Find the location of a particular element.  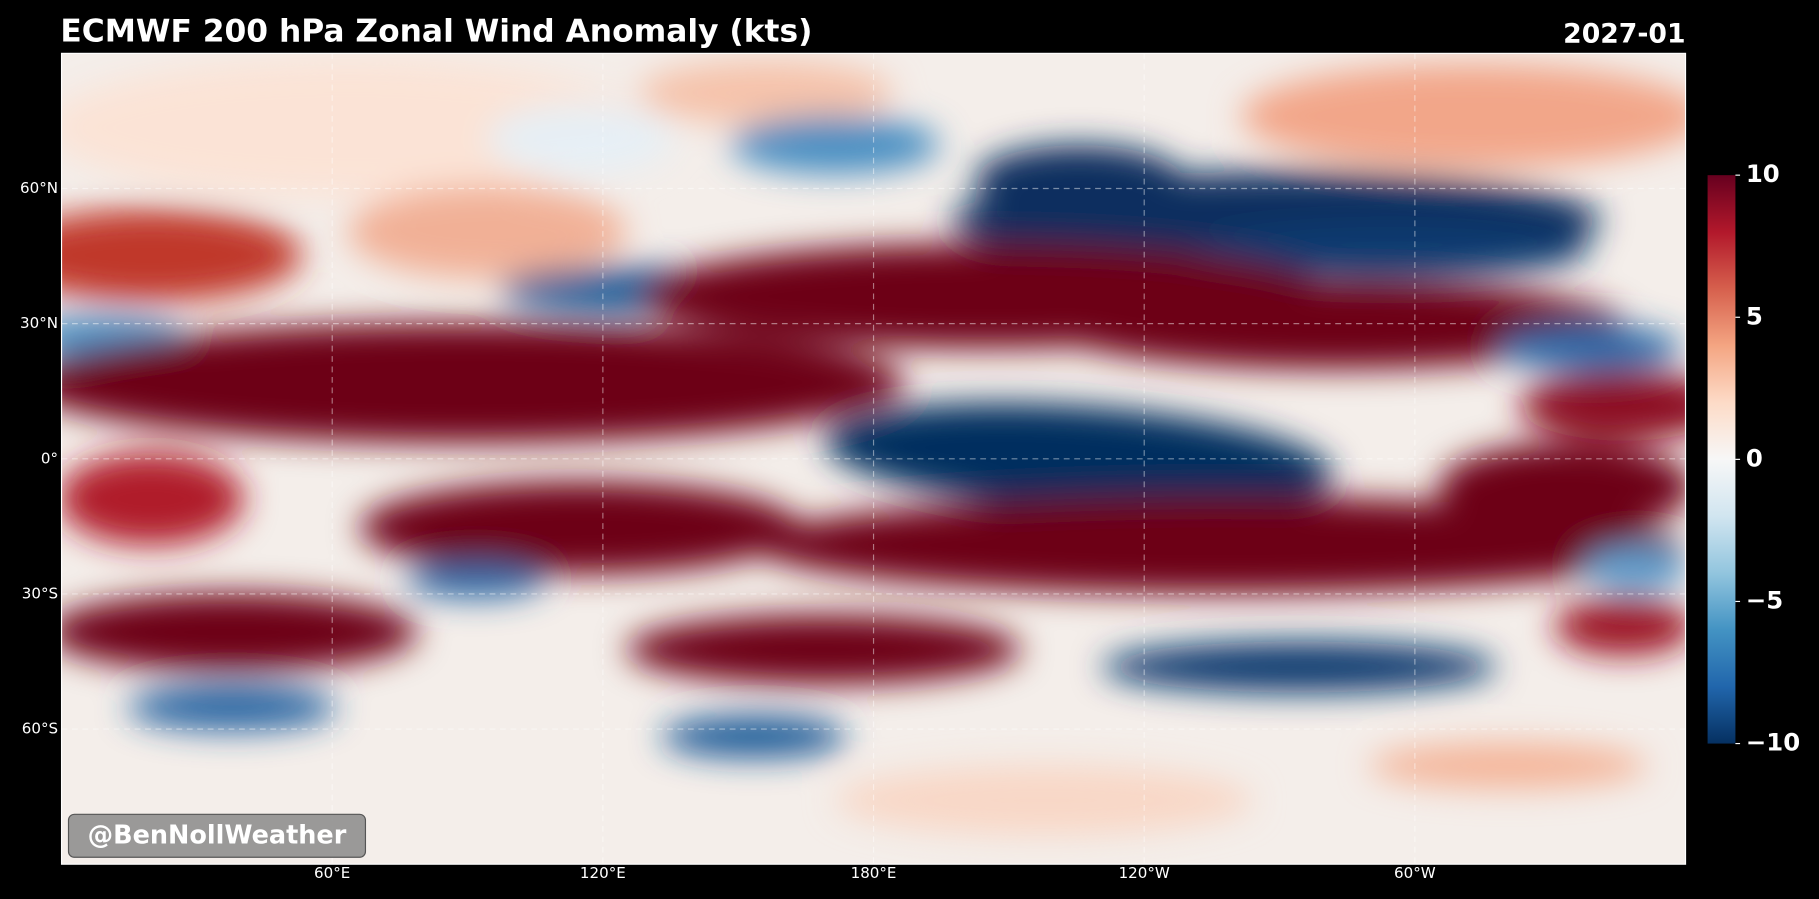

title: ECMWF 200 hPa Zonal Wind Anomaly (kts) is located at coordinates (436, 31).